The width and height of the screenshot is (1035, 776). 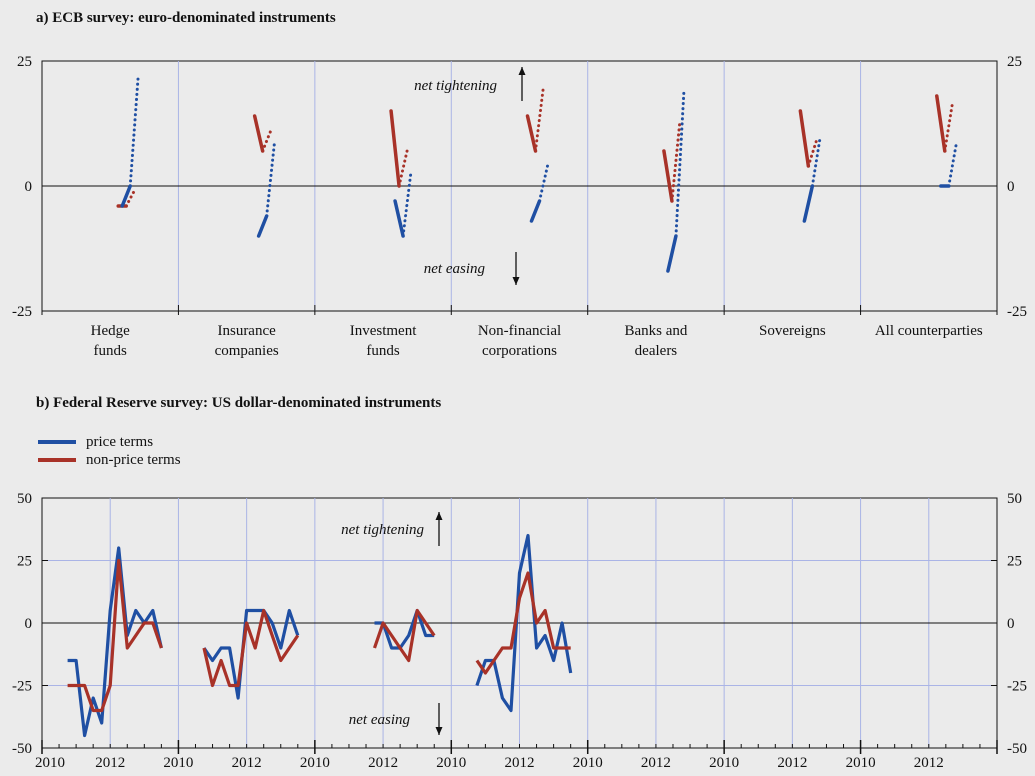 What do you see at coordinates (24, 562) in the screenshot?
I see `panel-b-ytick-label-left: 25` at bounding box center [24, 562].